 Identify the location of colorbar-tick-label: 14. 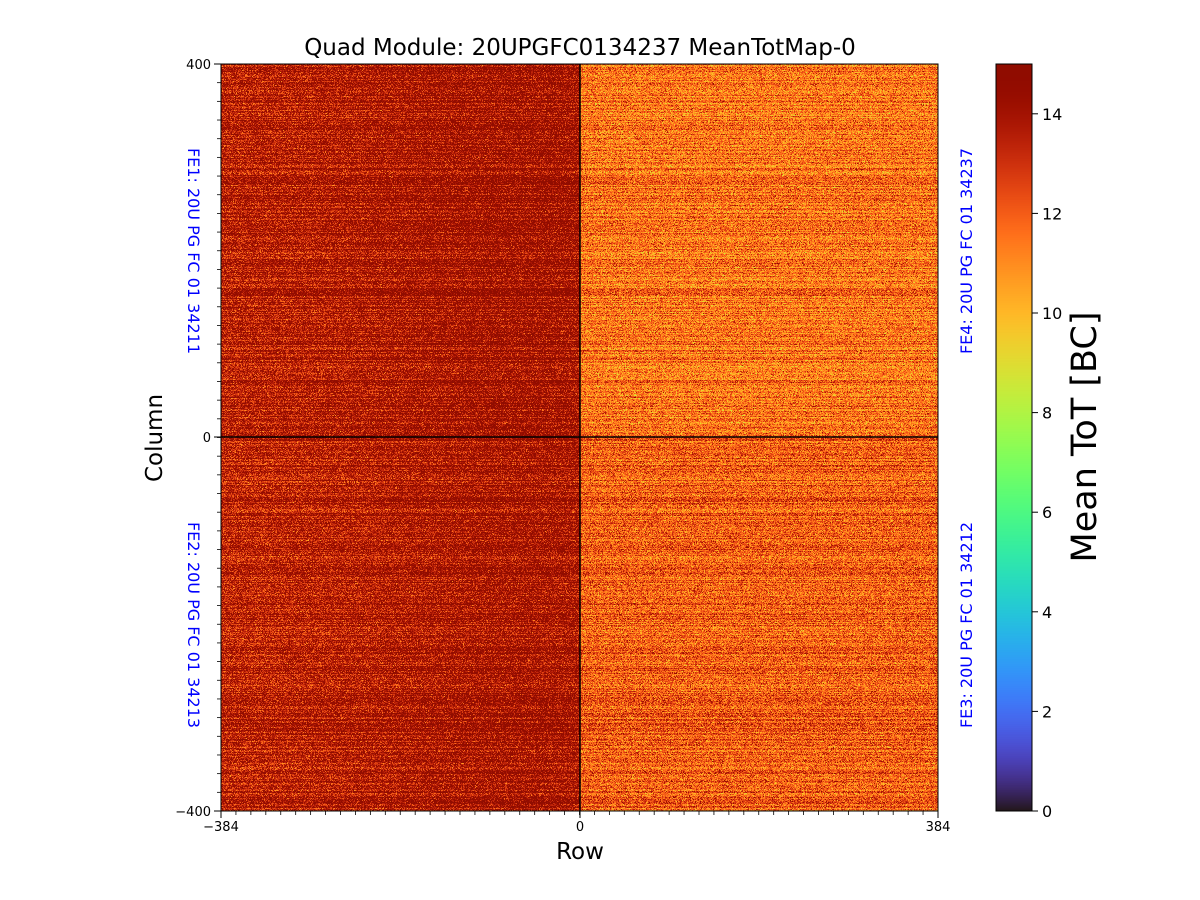
(1052, 114).